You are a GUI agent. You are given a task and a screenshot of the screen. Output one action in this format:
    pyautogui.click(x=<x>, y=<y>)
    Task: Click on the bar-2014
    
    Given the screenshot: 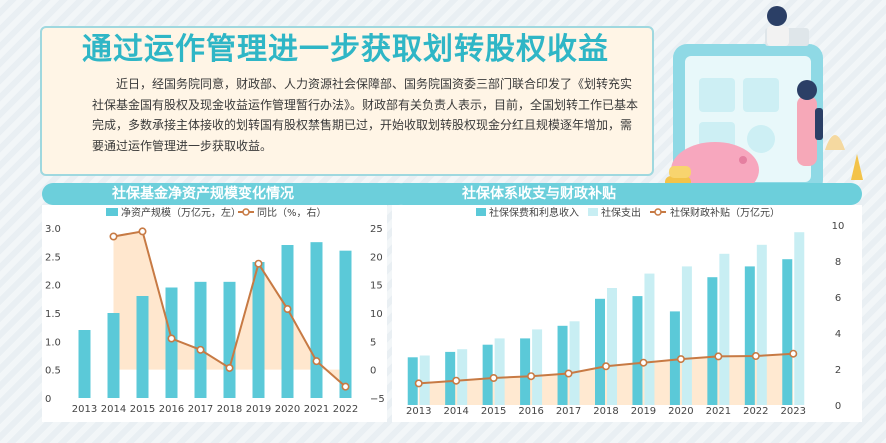 What is the action you would take?
    pyautogui.click(x=113, y=355)
    